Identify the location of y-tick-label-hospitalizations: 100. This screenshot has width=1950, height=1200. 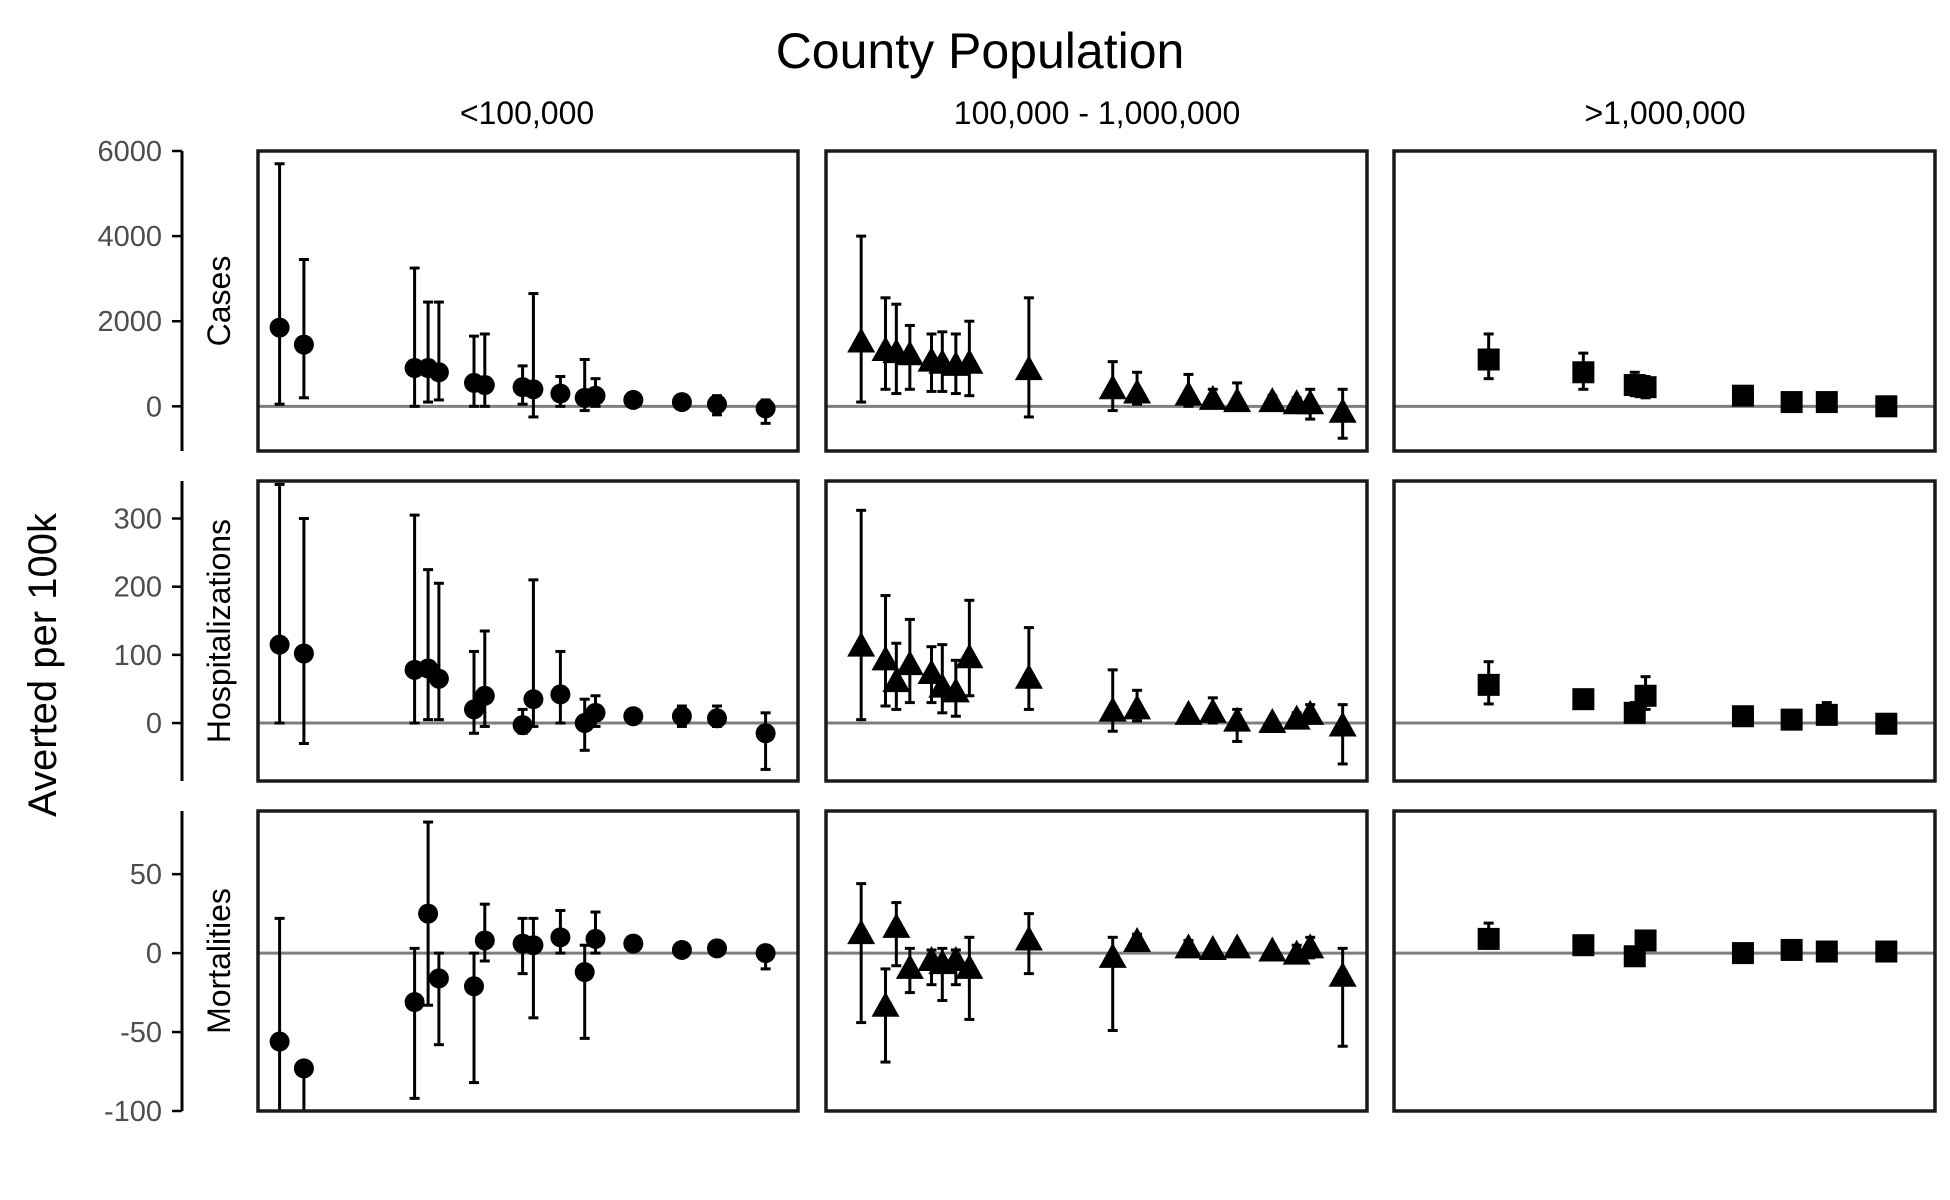
(138, 656).